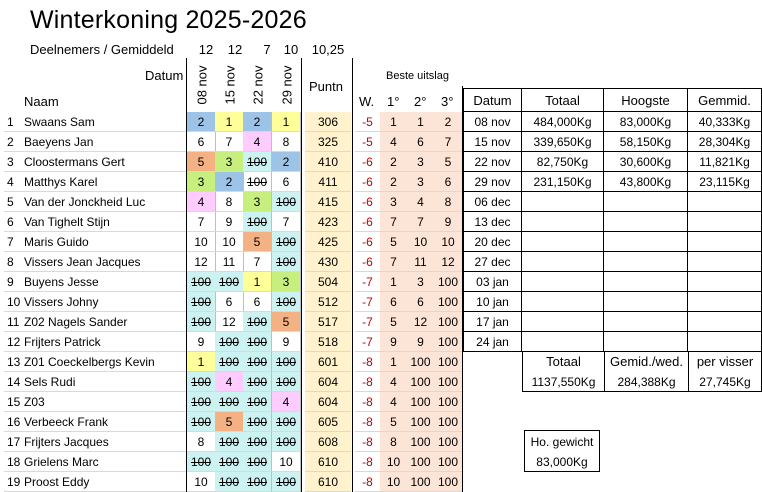  What do you see at coordinates (12, 402) in the screenshot?
I see `row-number: 15` at bounding box center [12, 402].